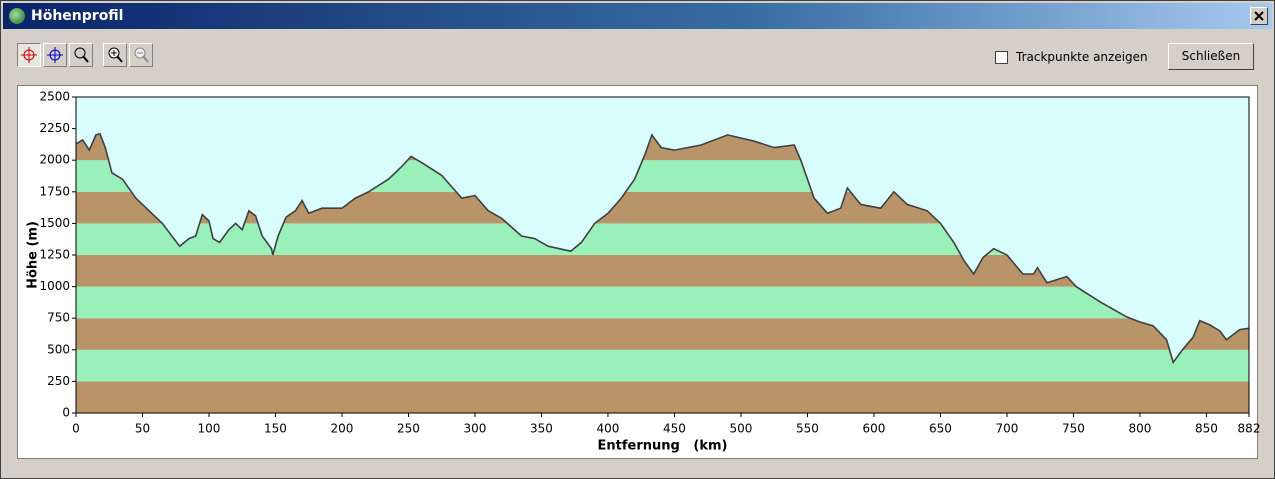  What do you see at coordinates (1073, 429) in the screenshot?
I see `x-tick-label: 750` at bounding box center [1073, 429].